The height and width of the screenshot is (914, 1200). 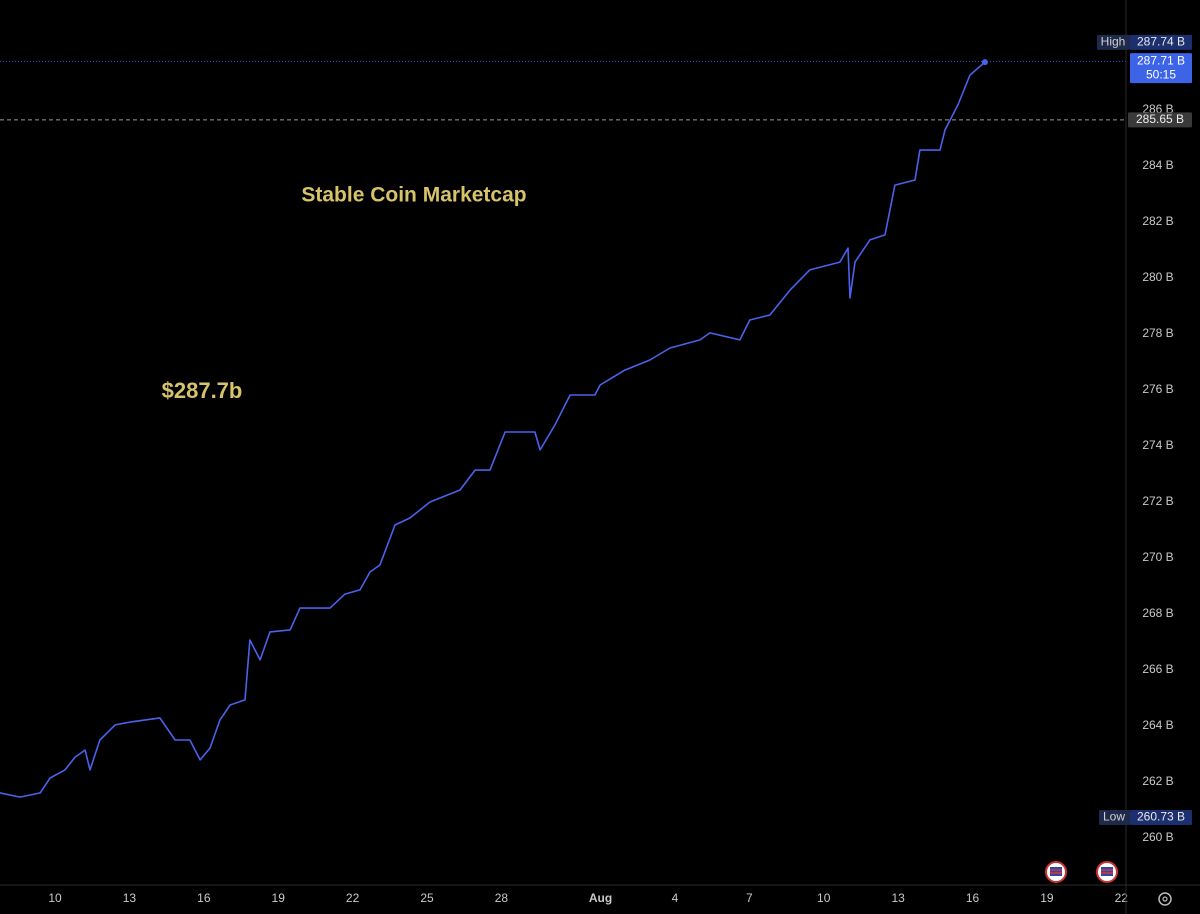 What do you see at coordinates (1157, 221) in the screenshot?
I see `y-tick-label: 282 B` at bounding box center [1157, 221].